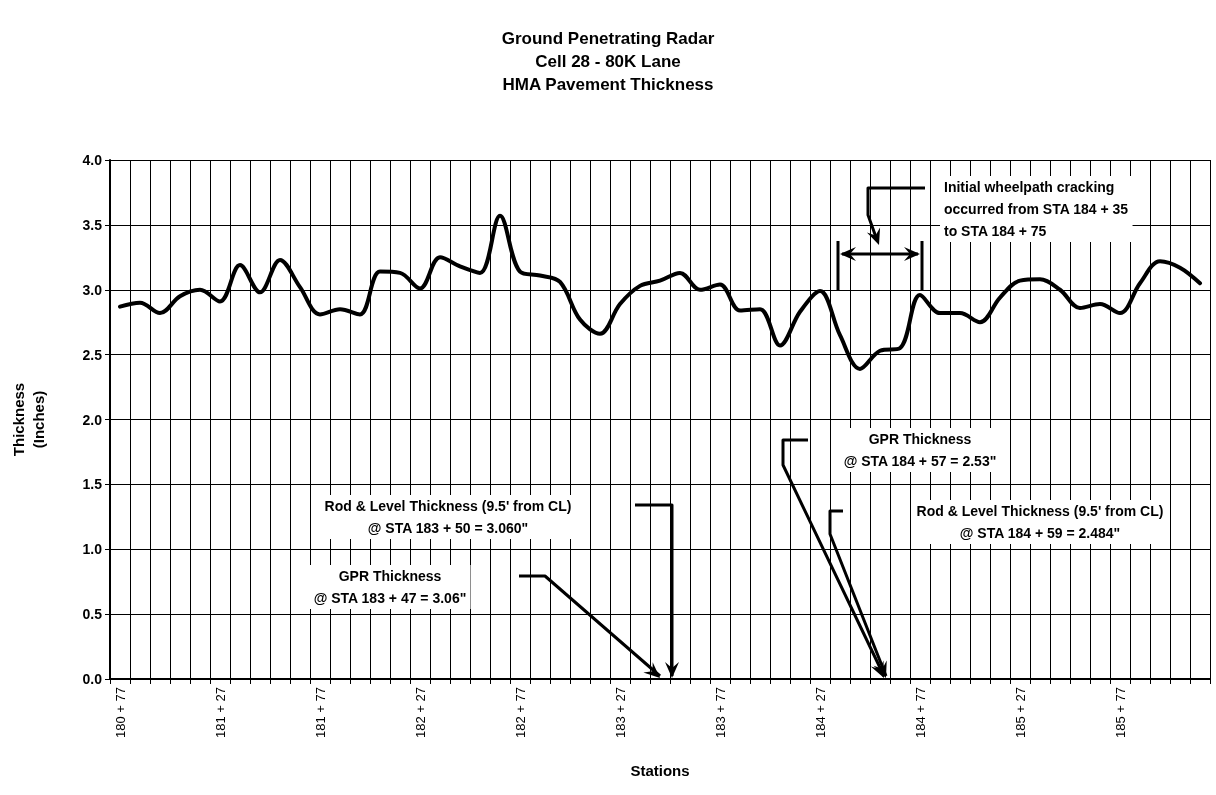 This screenshot has width=1216, height=795. I want to click on y-tick-label: 2.0, so click(92, 419).